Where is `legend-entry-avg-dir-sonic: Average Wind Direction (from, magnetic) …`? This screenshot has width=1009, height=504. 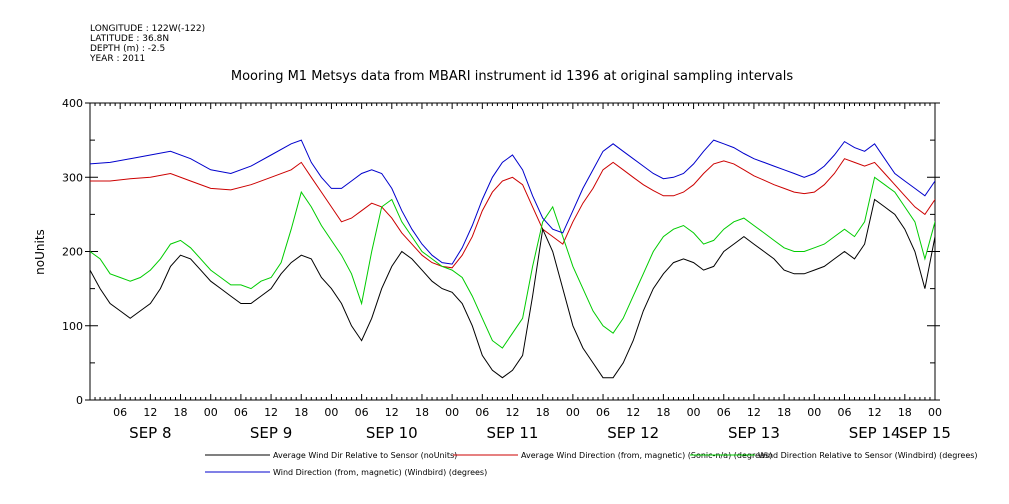
legend-entry-avg-dir-sonic: Average Wind Direction (from, magnetic) … is located at coordinates (612, 455).